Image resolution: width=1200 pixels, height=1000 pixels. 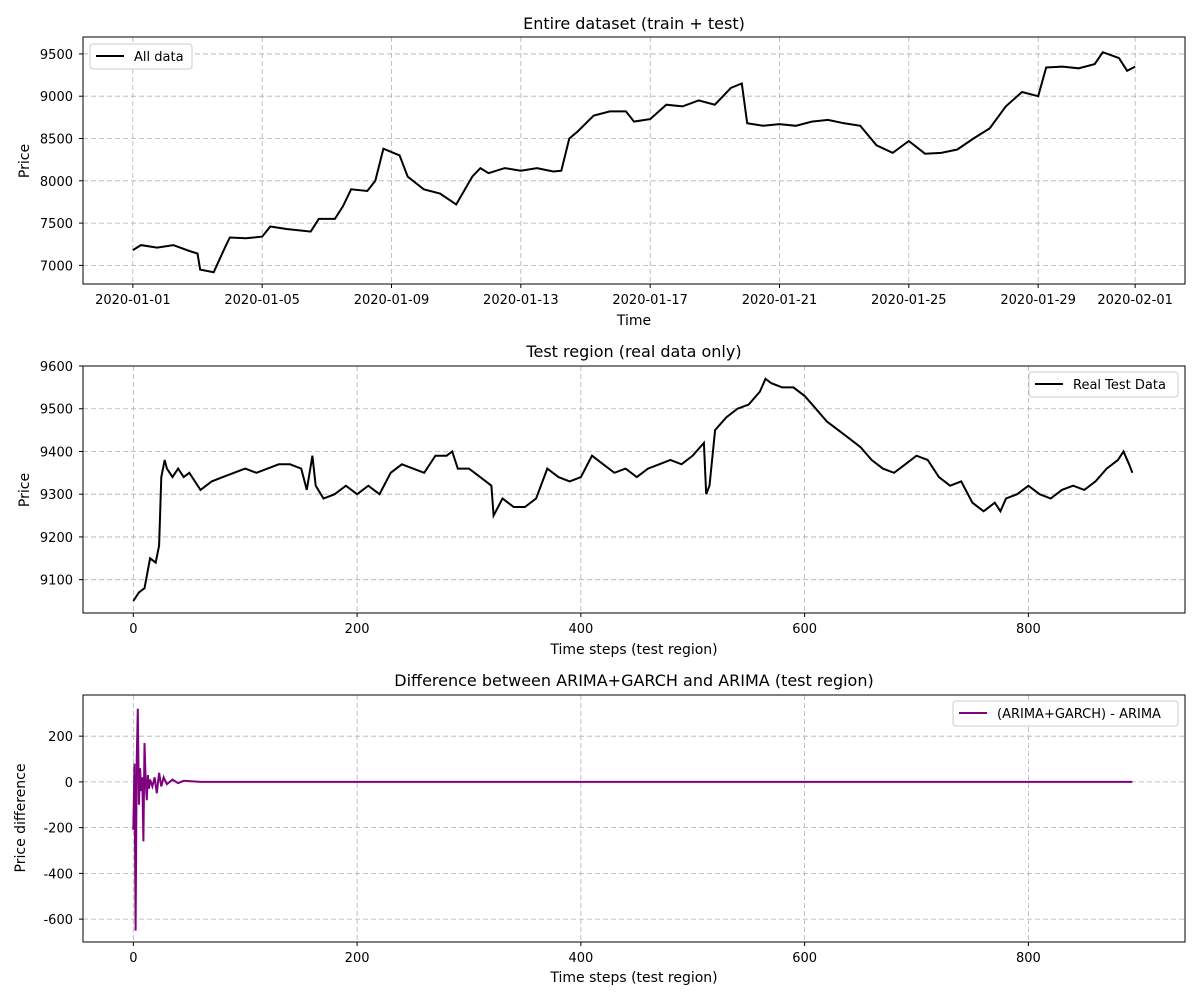 I want to click on y-tick-label: 9000, so click(x=56, y=97).